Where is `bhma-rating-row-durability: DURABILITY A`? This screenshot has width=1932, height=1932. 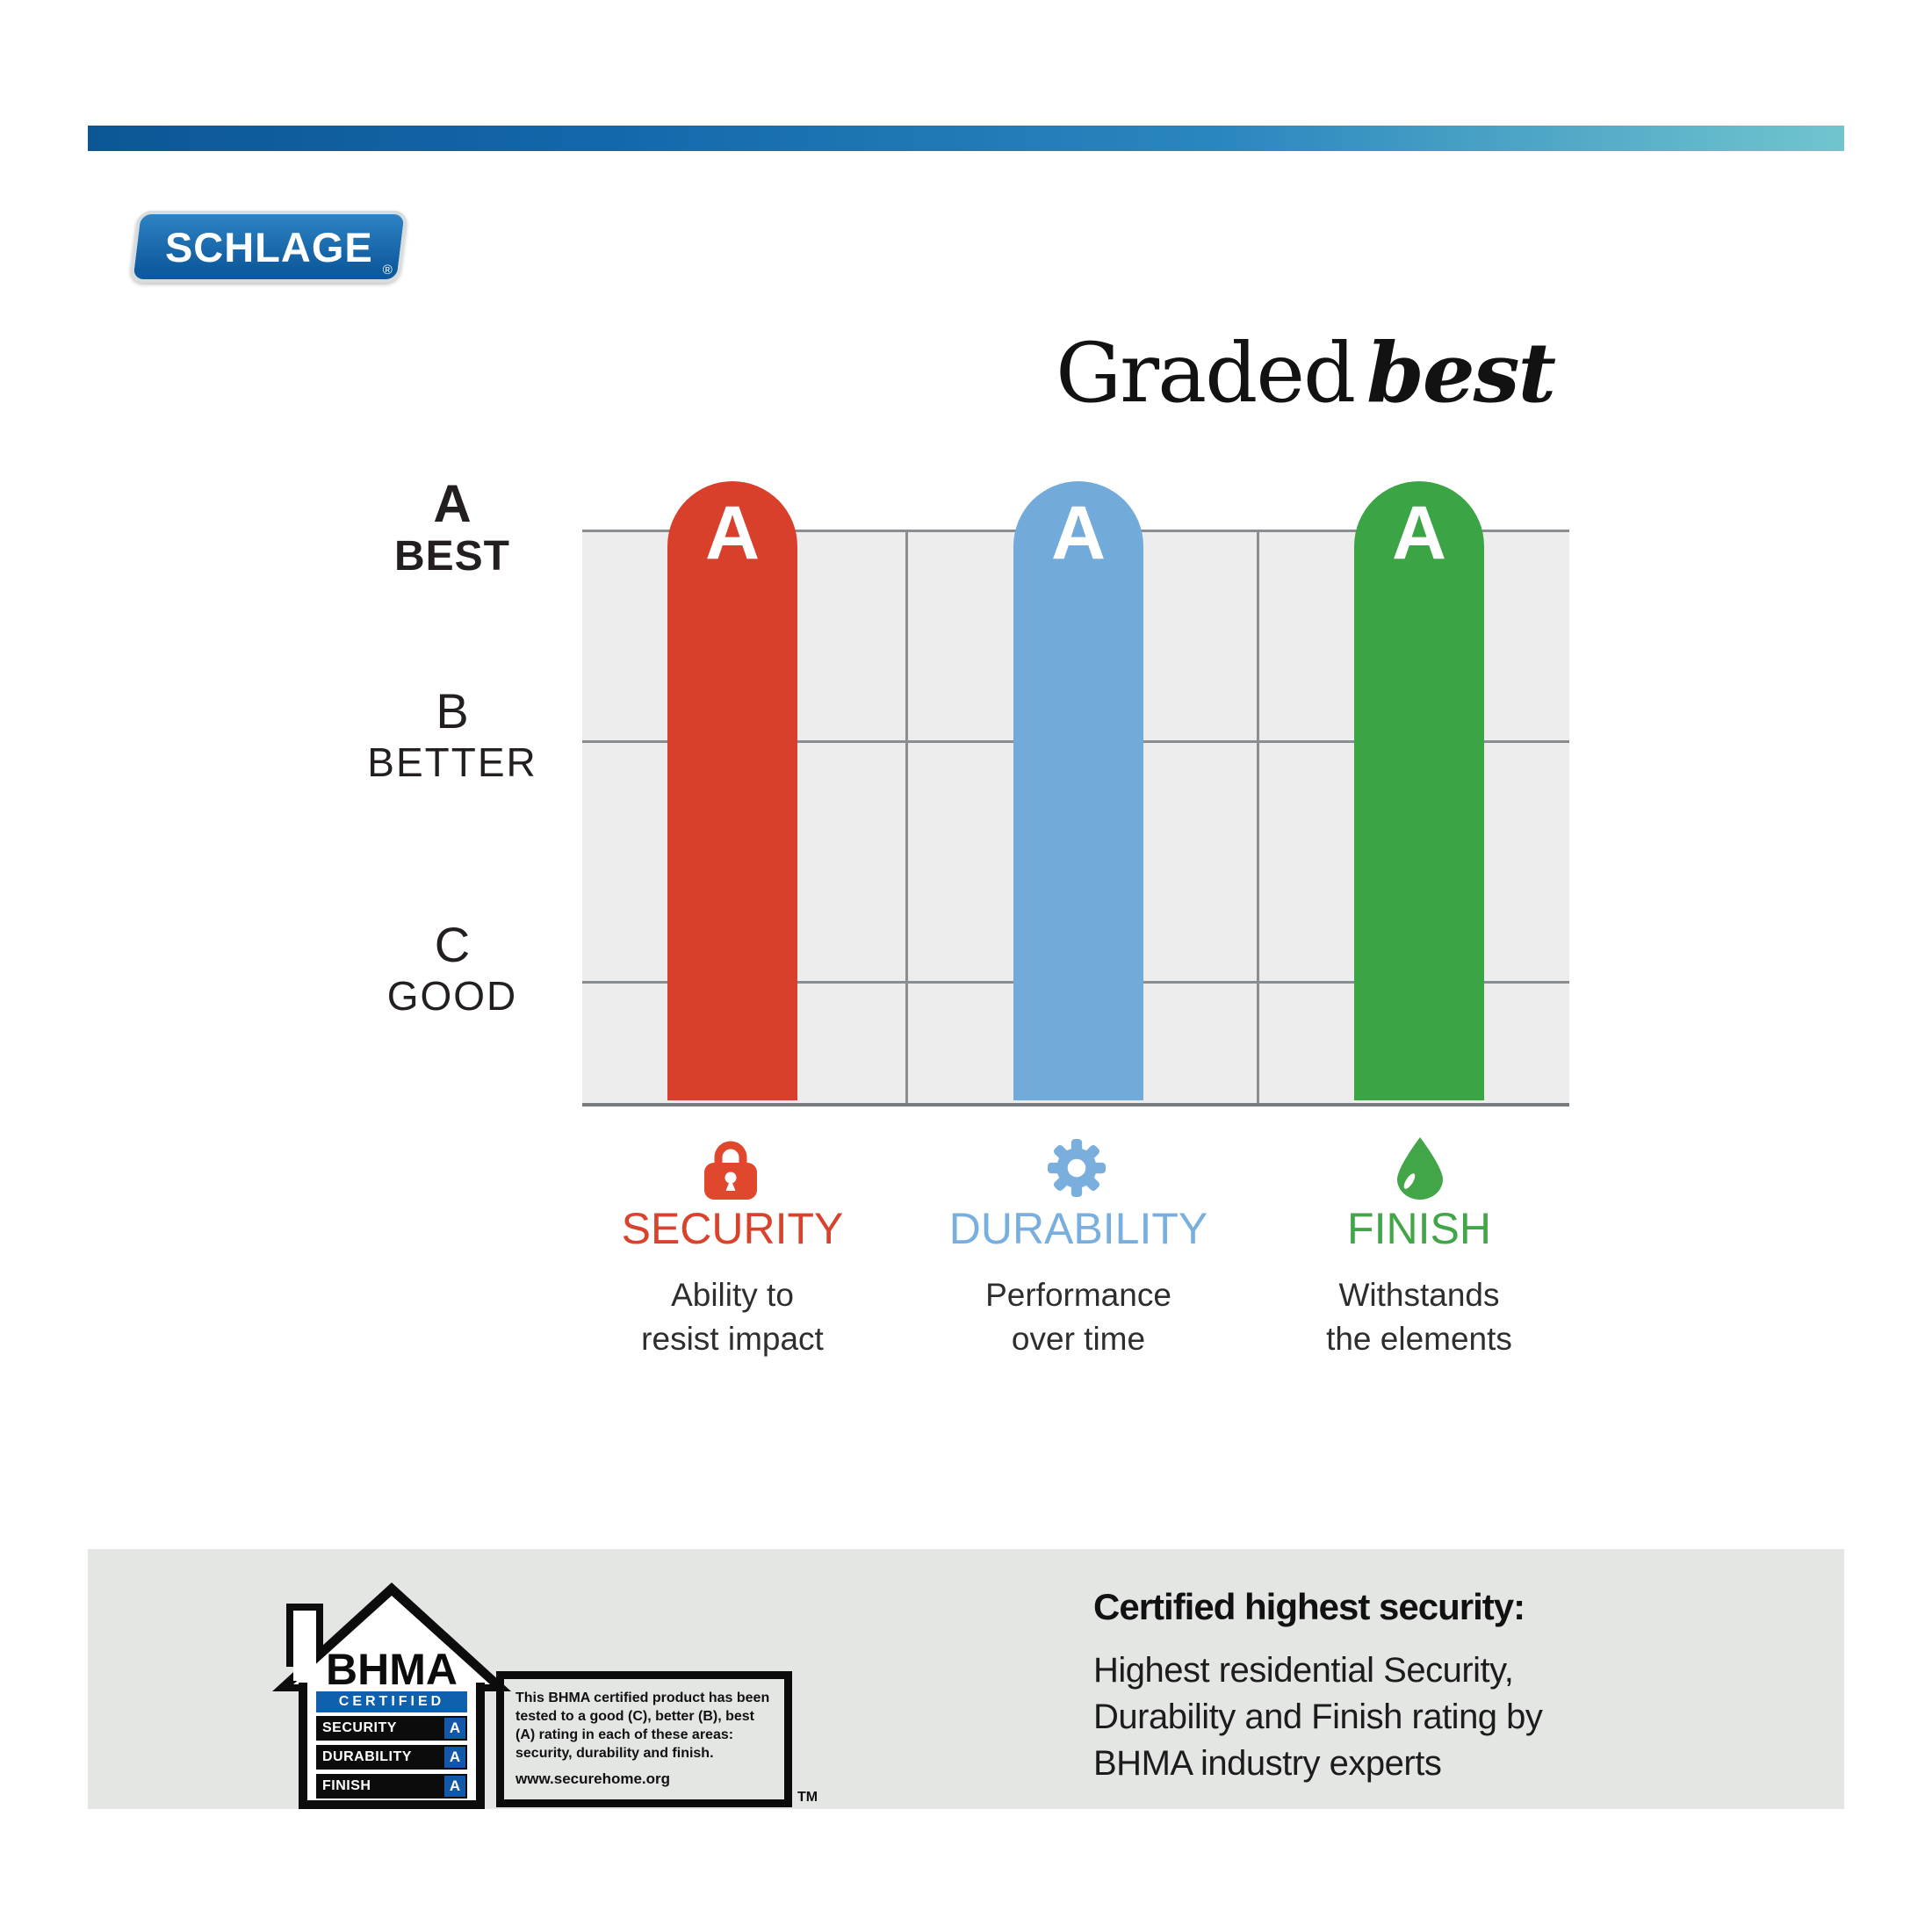 bhma-rating-row-durability: DURABILITY A is located at coordinates (391, 1757).